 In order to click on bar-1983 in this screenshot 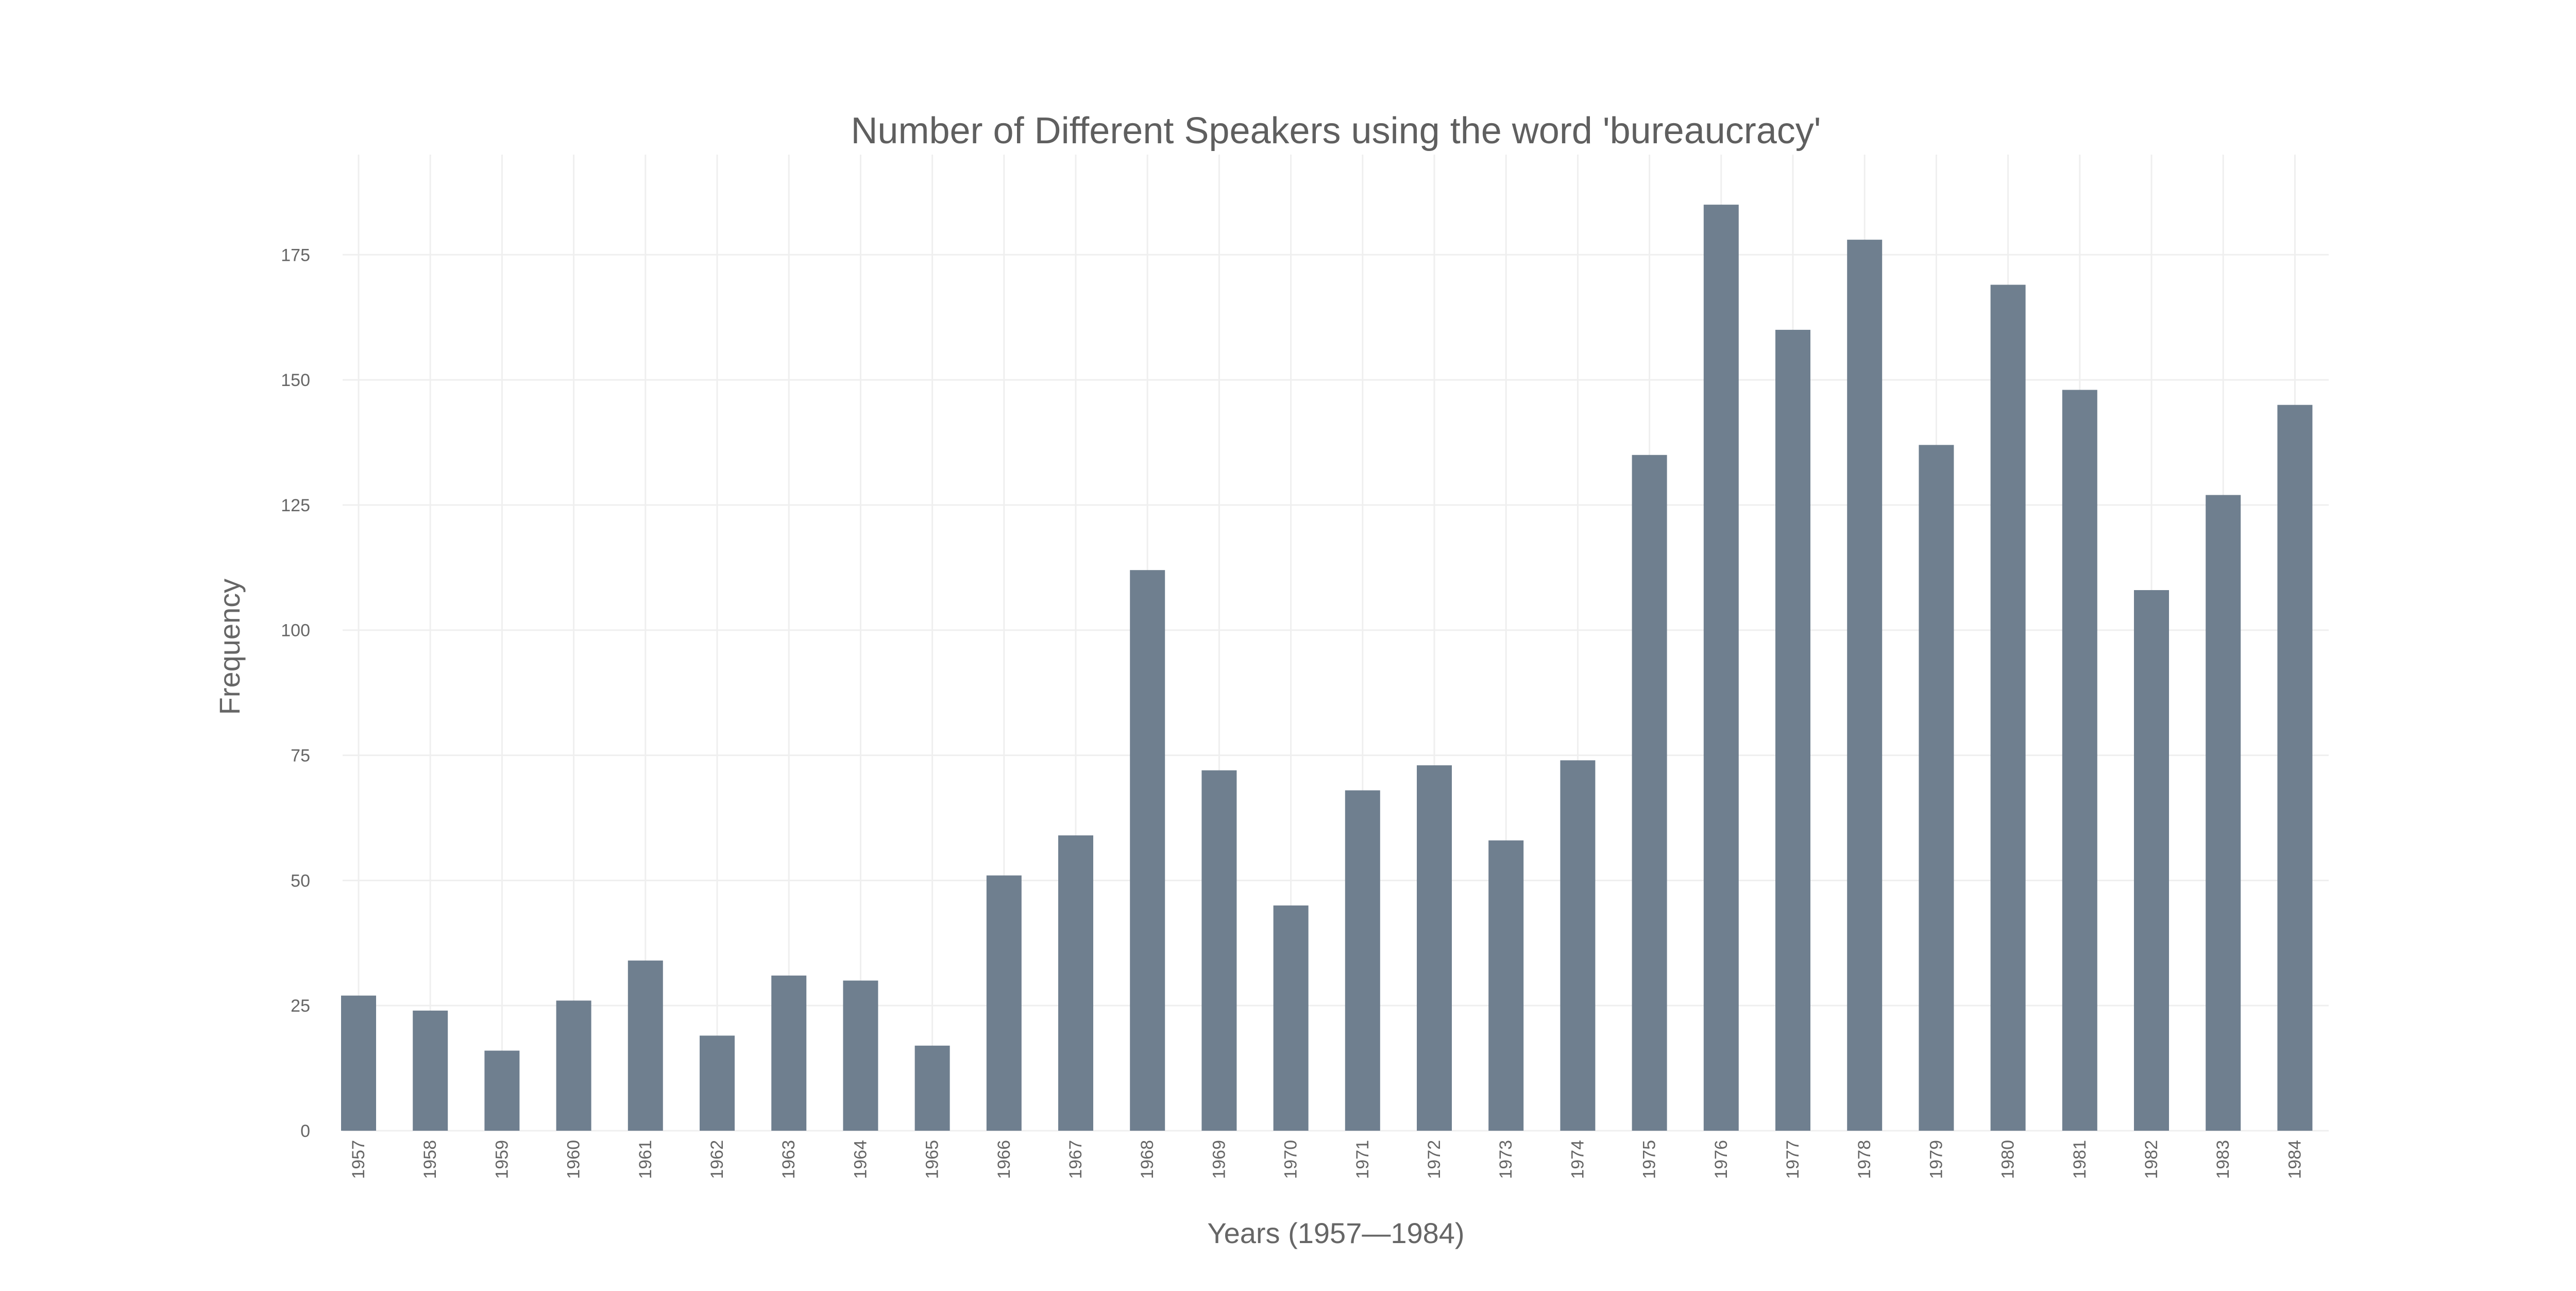, I will do `click(2223, 813)`.